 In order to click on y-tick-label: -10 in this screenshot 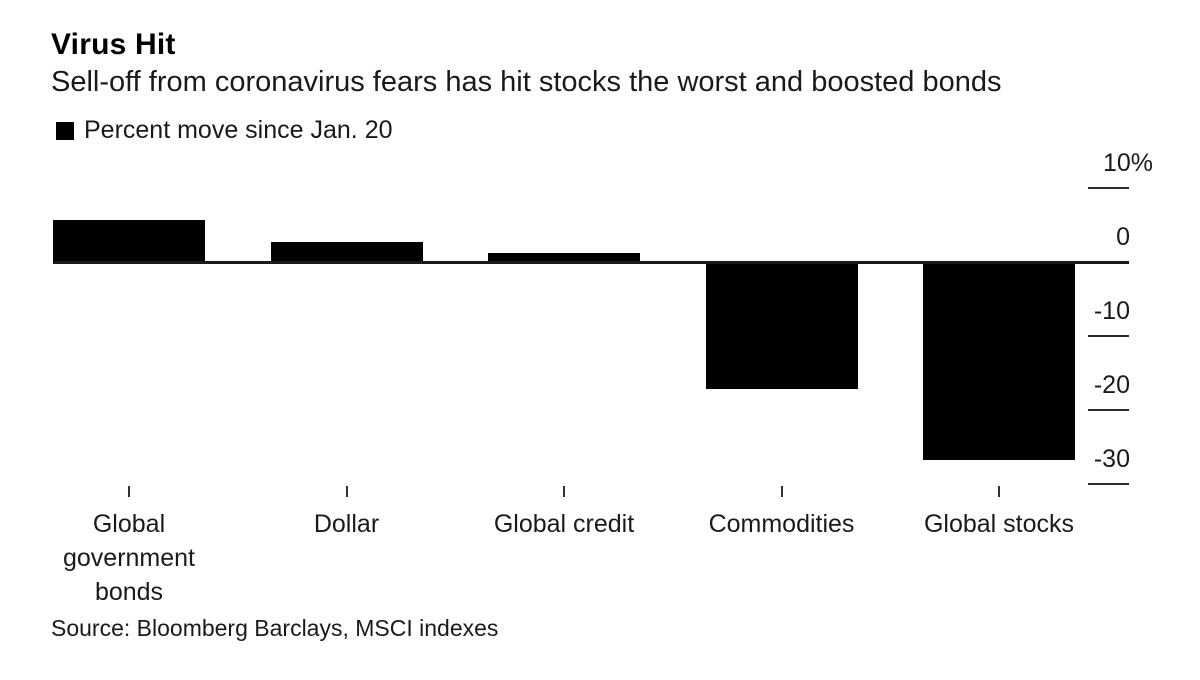, I will do `click(1111, 311)`.